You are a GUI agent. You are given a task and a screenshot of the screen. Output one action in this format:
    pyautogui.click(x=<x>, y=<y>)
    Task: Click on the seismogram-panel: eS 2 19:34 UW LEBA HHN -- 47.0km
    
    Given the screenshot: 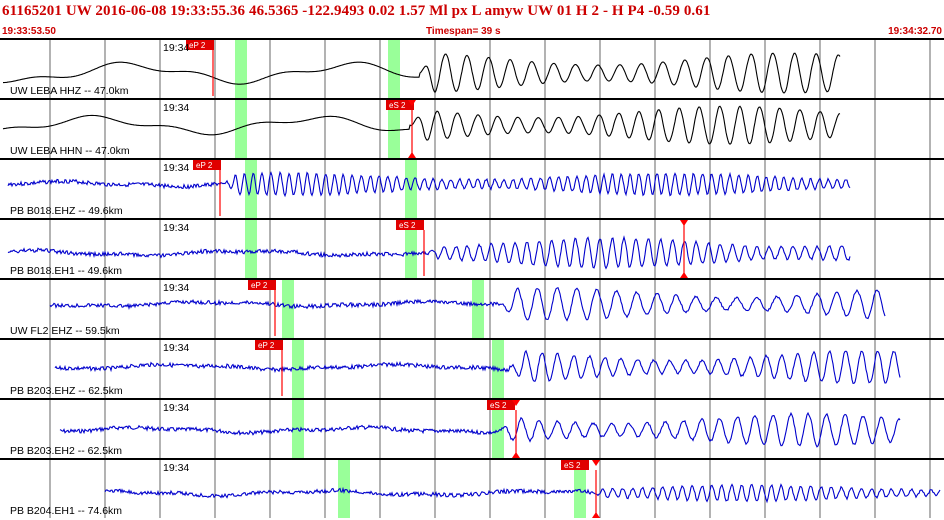 What is the action you would take?
    pyautogui.click(x=472, y=128)
    